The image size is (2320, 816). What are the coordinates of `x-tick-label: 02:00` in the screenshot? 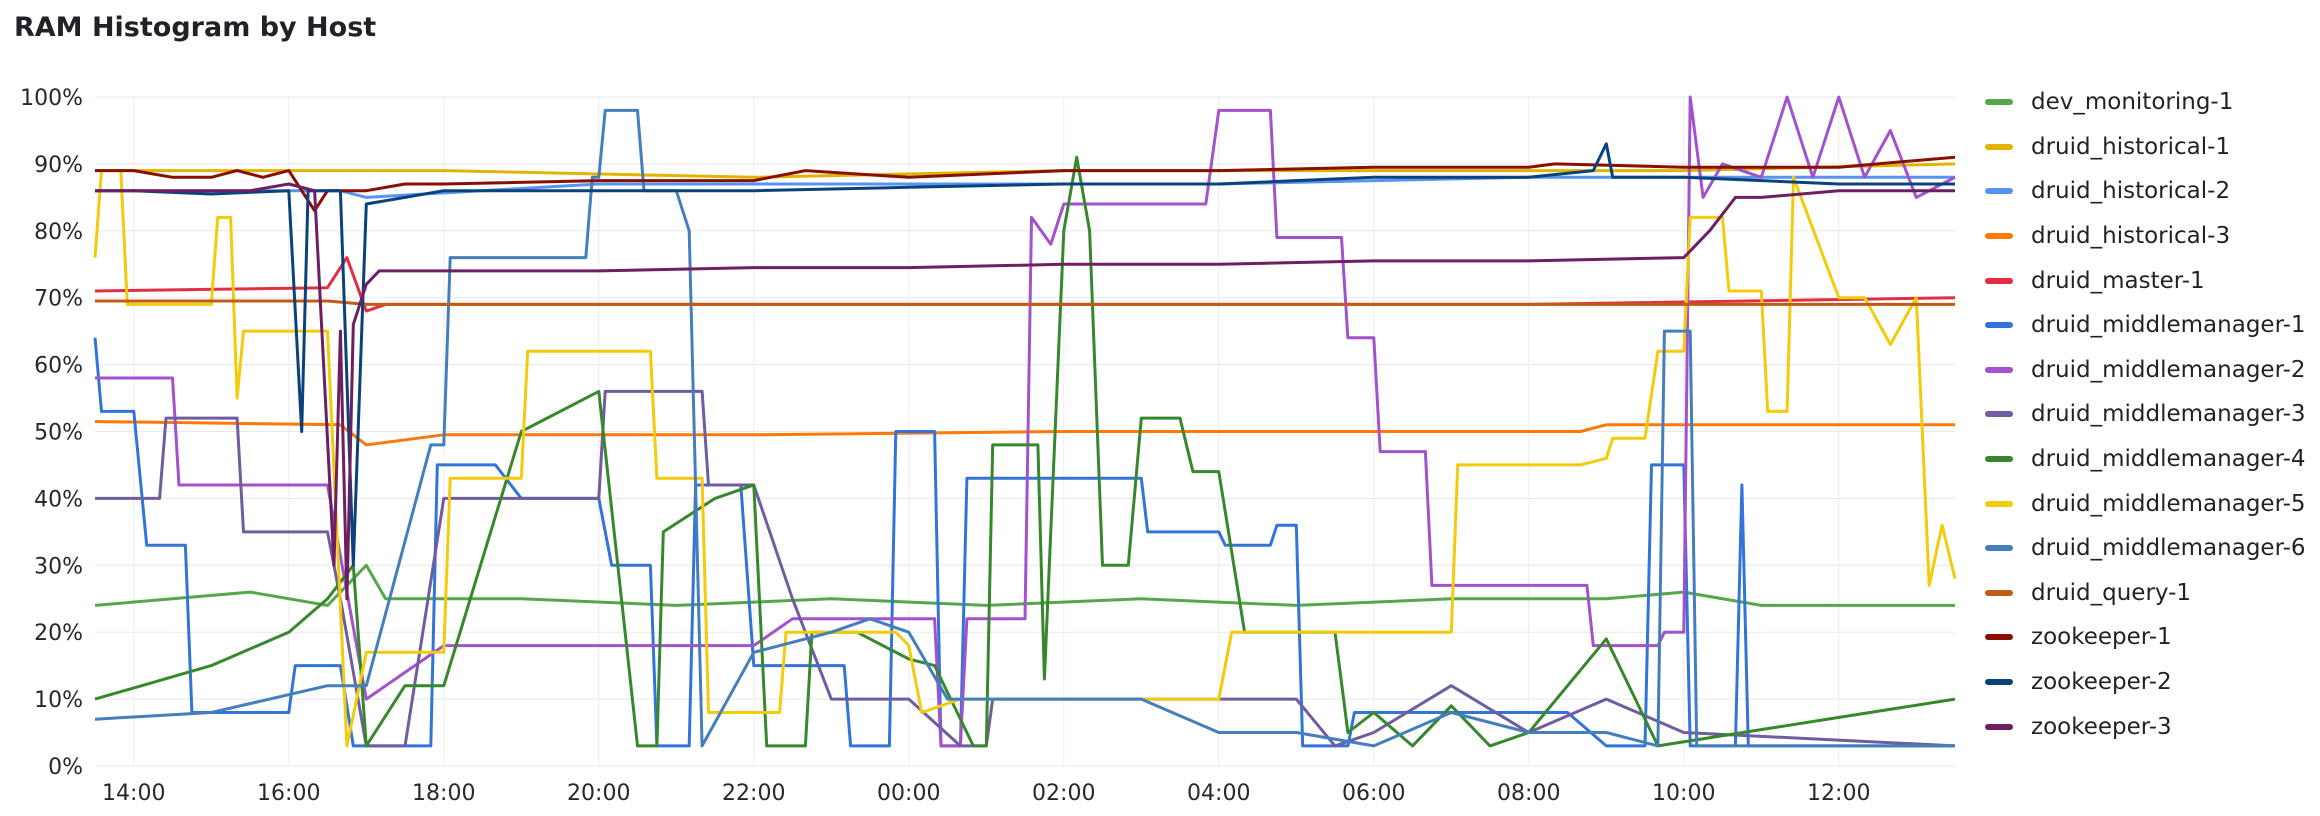 It's located at (1063, 793).